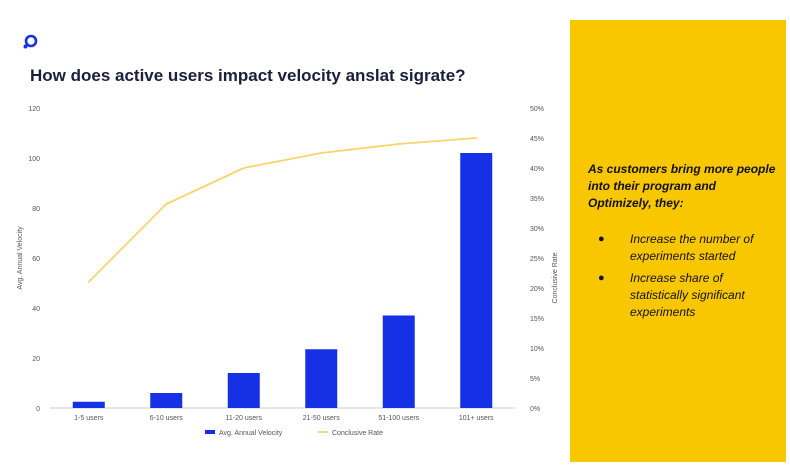  Describe the element at coordinates (30, 42) in the screenshot. I see `optimizely-logo-icon` at that location.